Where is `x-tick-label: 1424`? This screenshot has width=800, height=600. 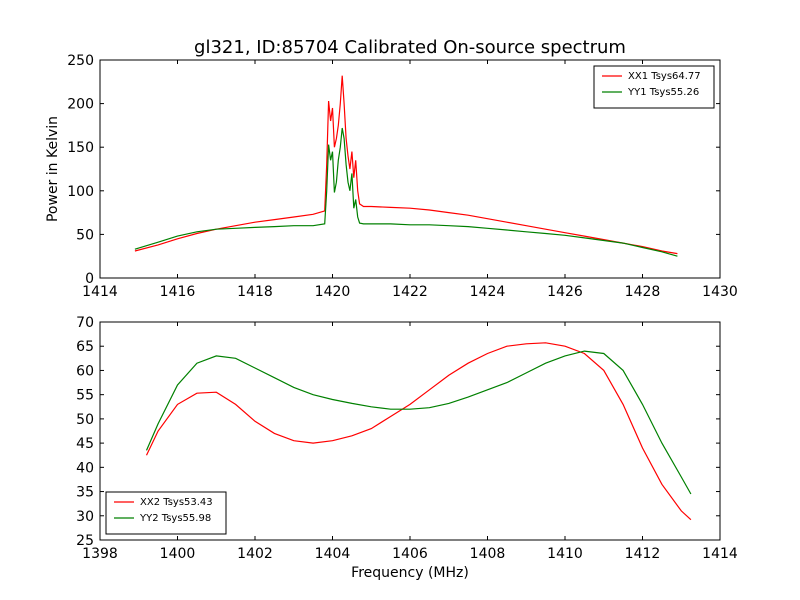
x-tick-label: 1424 is located at coordinates (488, 292).